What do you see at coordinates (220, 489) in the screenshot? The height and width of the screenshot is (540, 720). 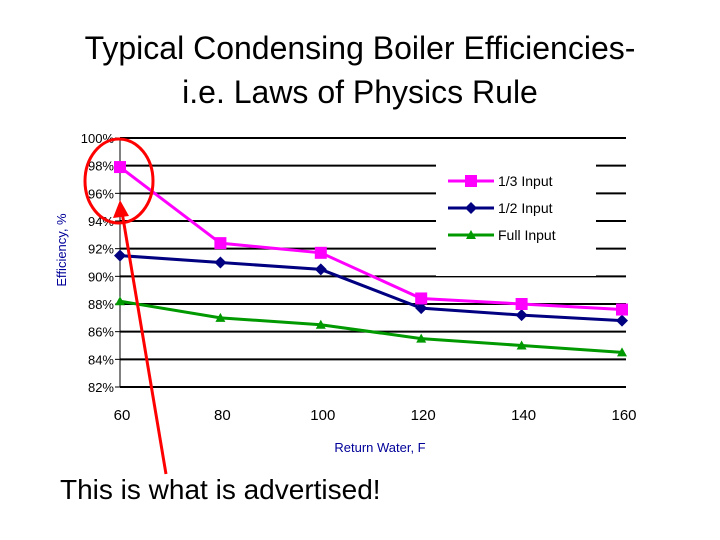 I see `callout-text: This is what is advertised!` at bounding box center [220, 489].